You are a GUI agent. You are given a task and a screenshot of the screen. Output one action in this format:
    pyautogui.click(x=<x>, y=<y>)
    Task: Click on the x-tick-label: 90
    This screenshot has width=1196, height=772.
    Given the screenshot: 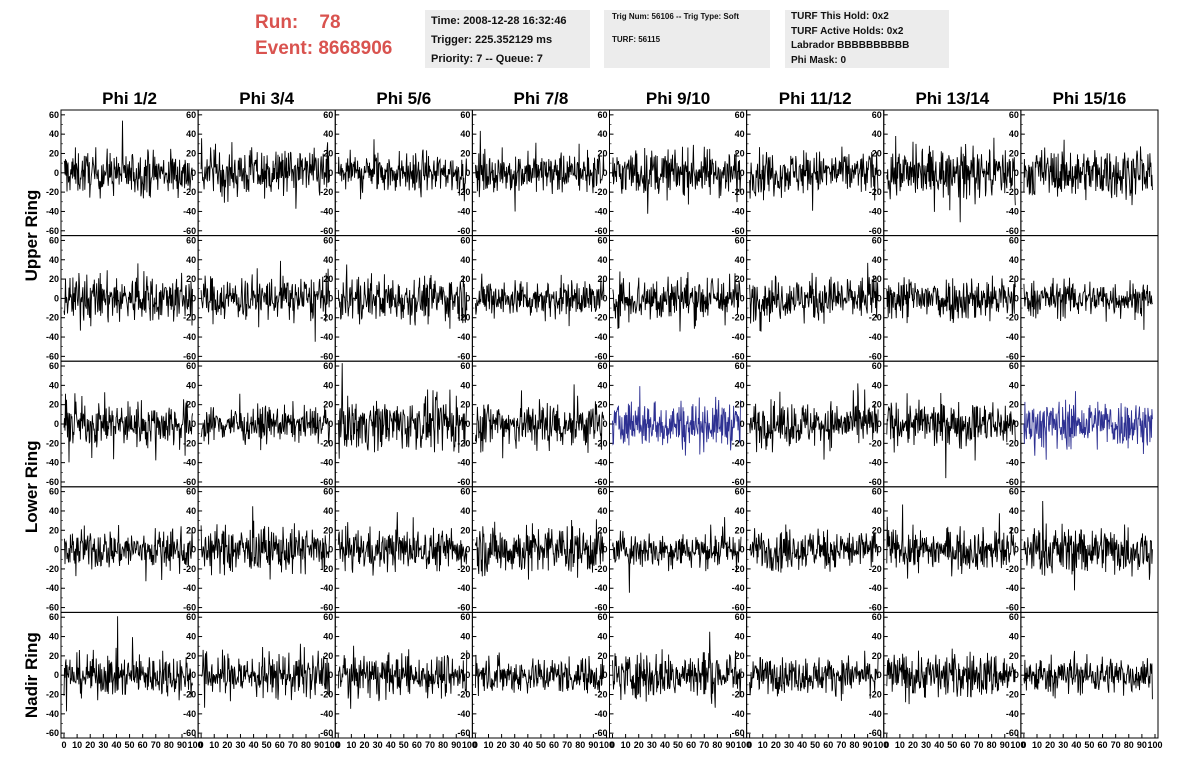 What is the action you would take?
    pyautogui.click(x=319, y=745)
    